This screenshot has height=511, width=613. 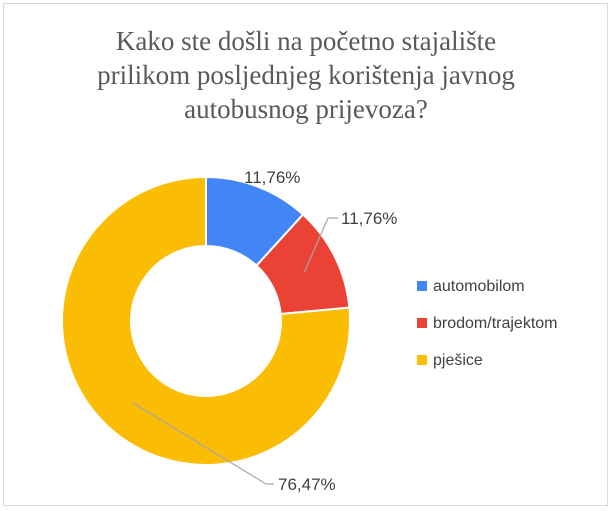 What do you see at coordinates (307, 484) in the screenshot?
I see `data-label: 76,47%` at bounding box center [307, 484].